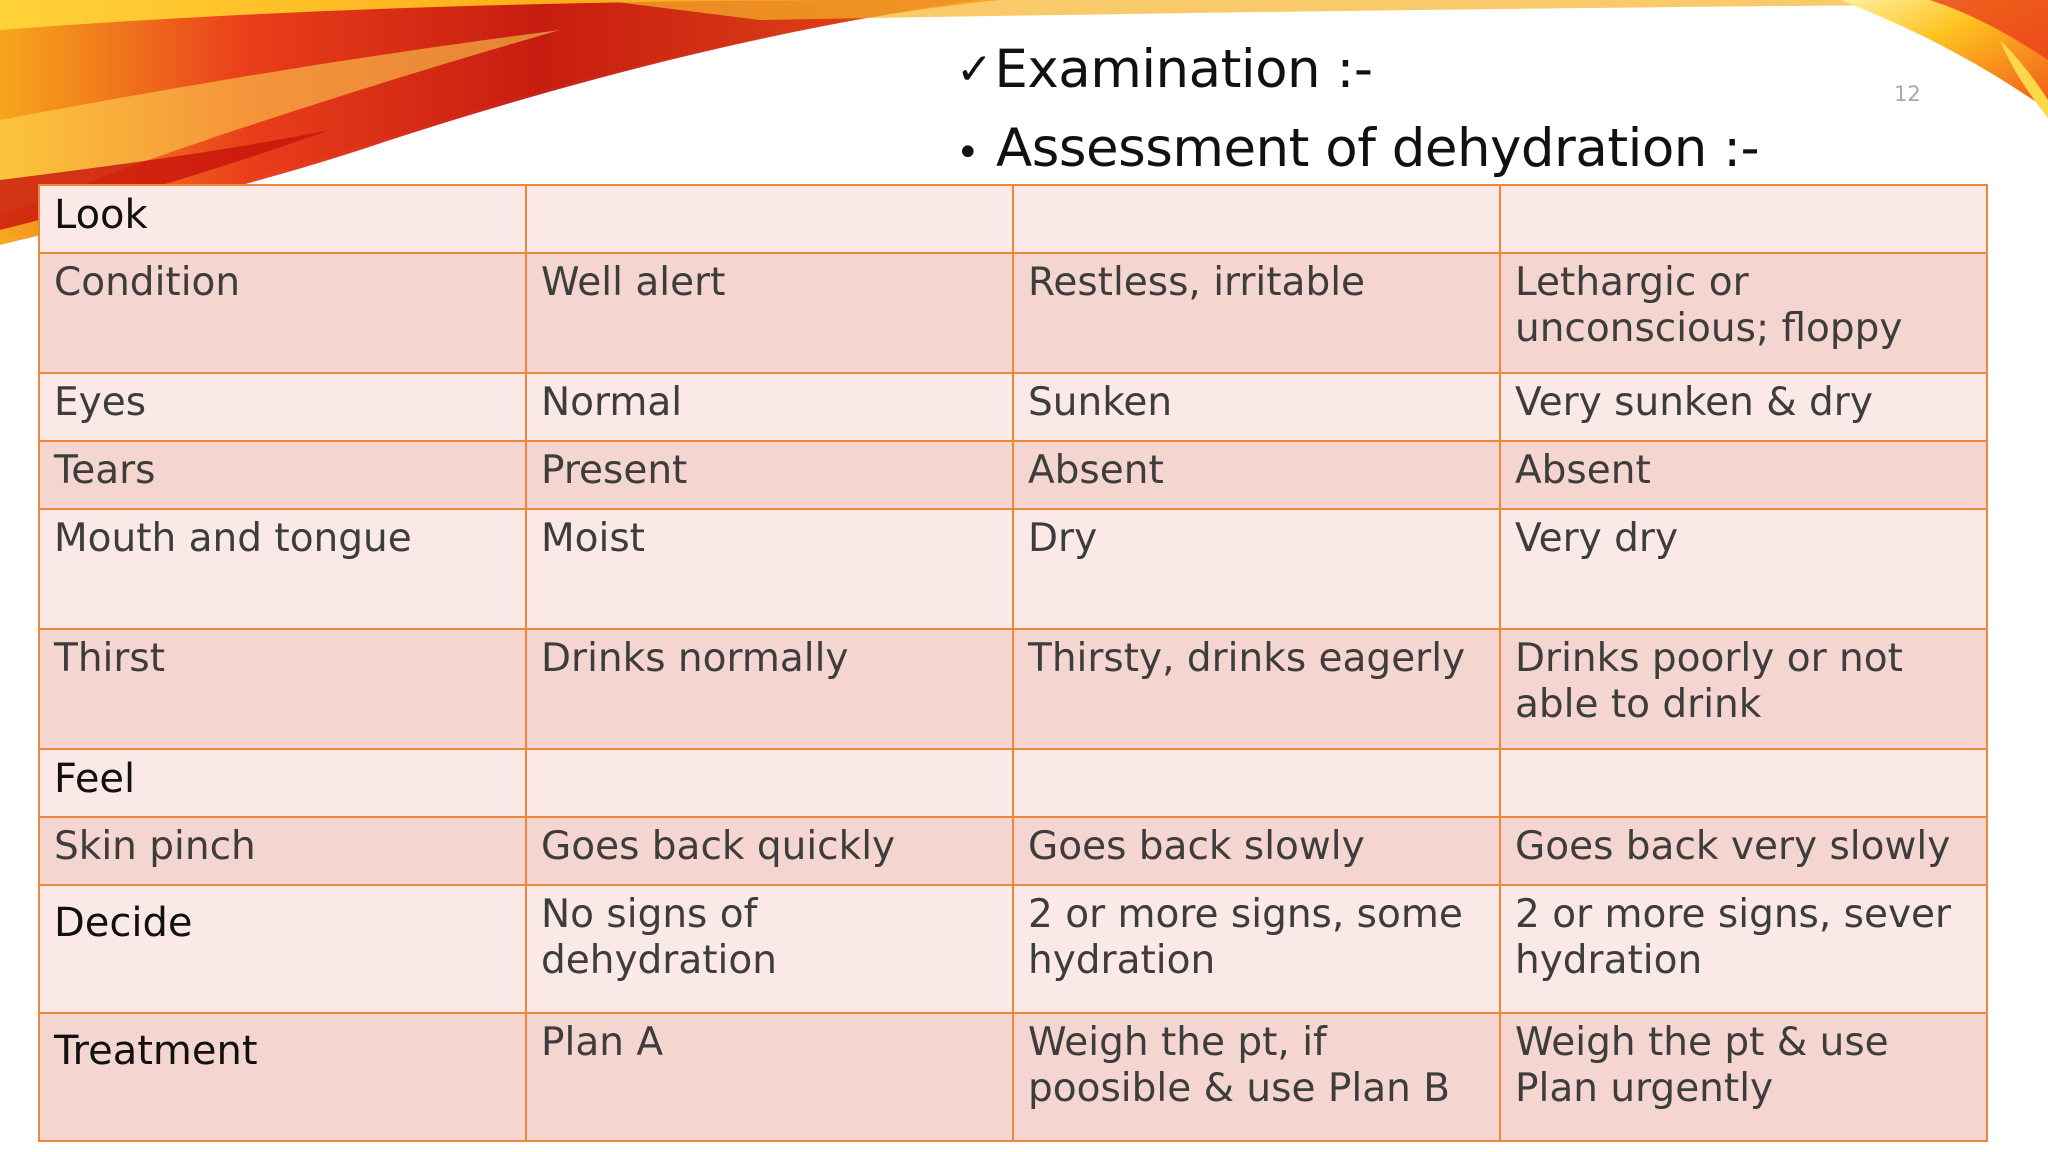 This screenshot has height=1152, width=2048. What do you see at coordinates (1256, 949) in the screenshot?
I see `table-cell: 2 or more signs, some hydration` at bounding box center [1256, 949].